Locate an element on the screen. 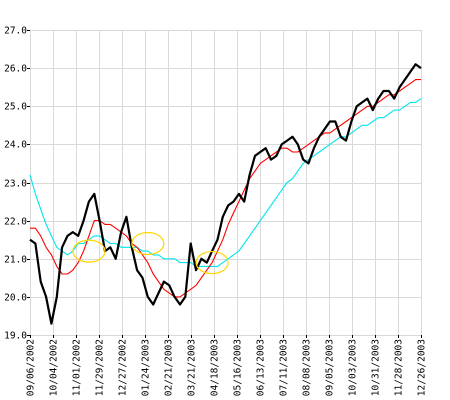 This screenshot has height=400, width=450. x-tick-label: 04/18/2003 is located at coordinates (215, 367).